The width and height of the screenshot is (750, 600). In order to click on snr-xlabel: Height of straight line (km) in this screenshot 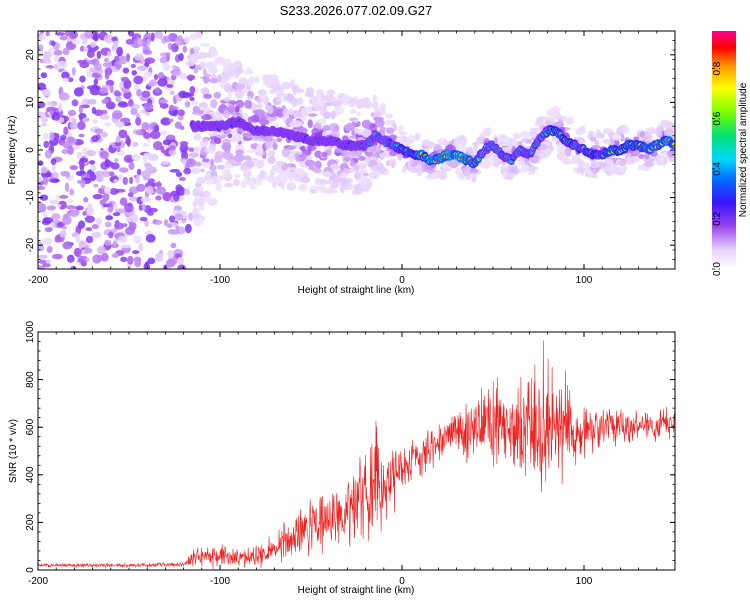, I will do `click(356, 590)`.